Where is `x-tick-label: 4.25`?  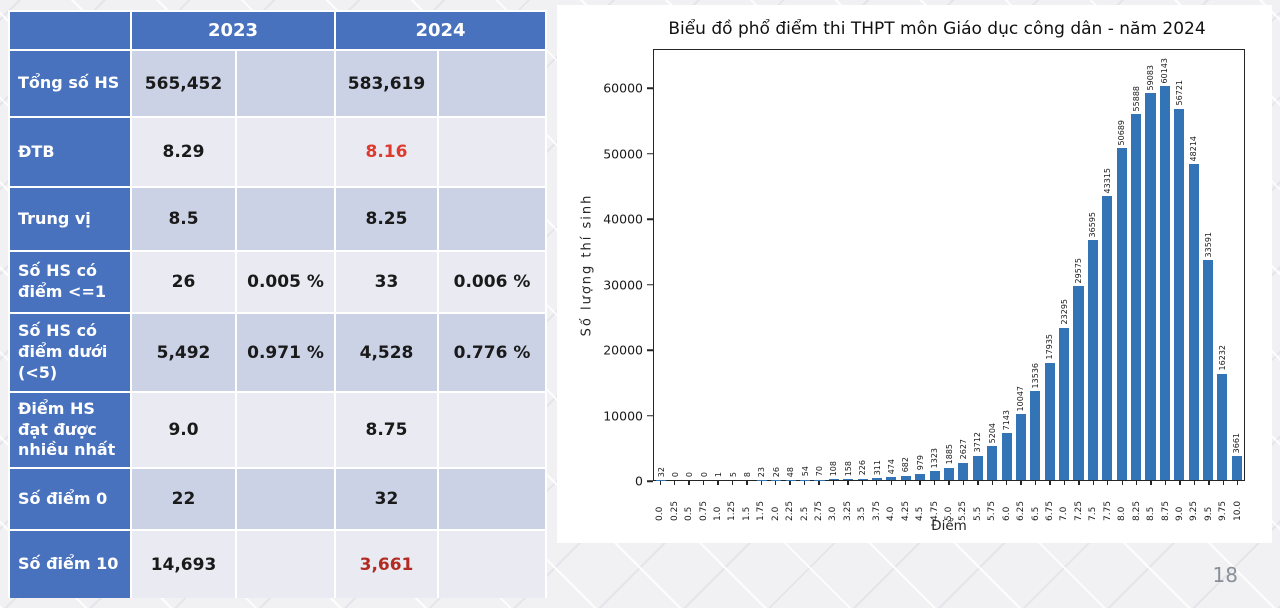
x-tick-label: 4.25 is located at coordinates (905, 510).